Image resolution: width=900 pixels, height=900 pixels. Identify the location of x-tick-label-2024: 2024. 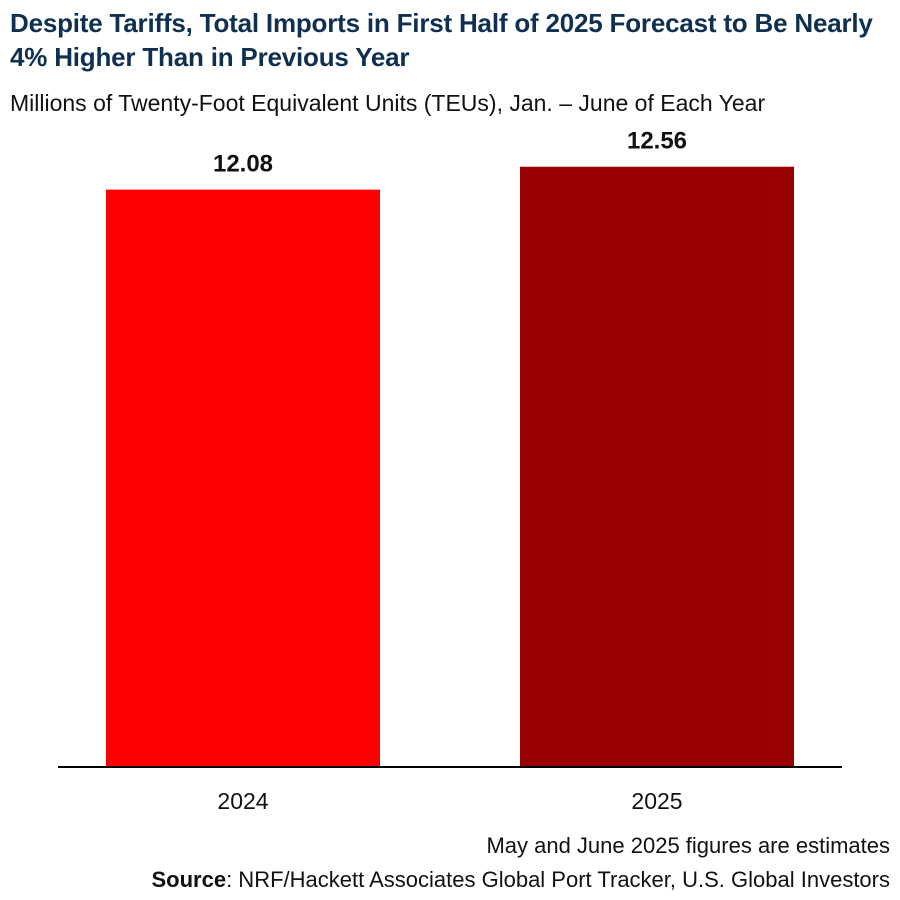
(242, 801).